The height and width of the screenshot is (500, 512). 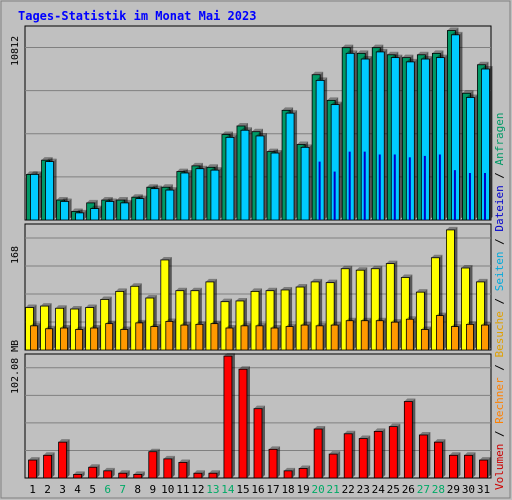 I want to click on day-label: 6, so click(x=107, y=489).